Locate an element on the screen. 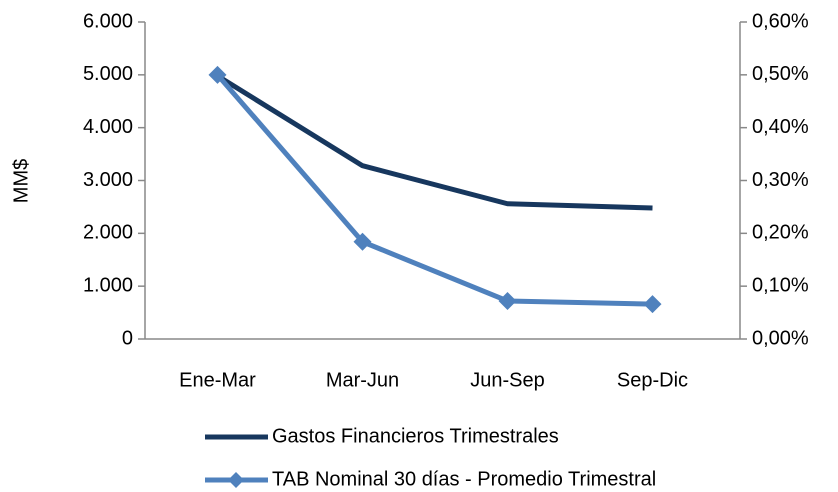 This screenshot has height=492, width=838. y-axis-title: MM$ is located at coordinates (21, 181).